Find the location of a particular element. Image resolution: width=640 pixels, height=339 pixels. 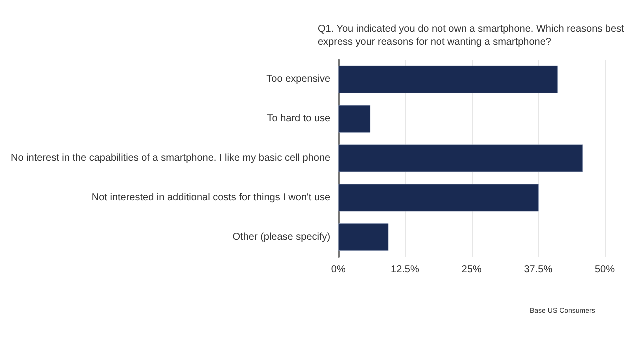

y-tick-label: Other (please specify) is located at coordinates (281, 237).